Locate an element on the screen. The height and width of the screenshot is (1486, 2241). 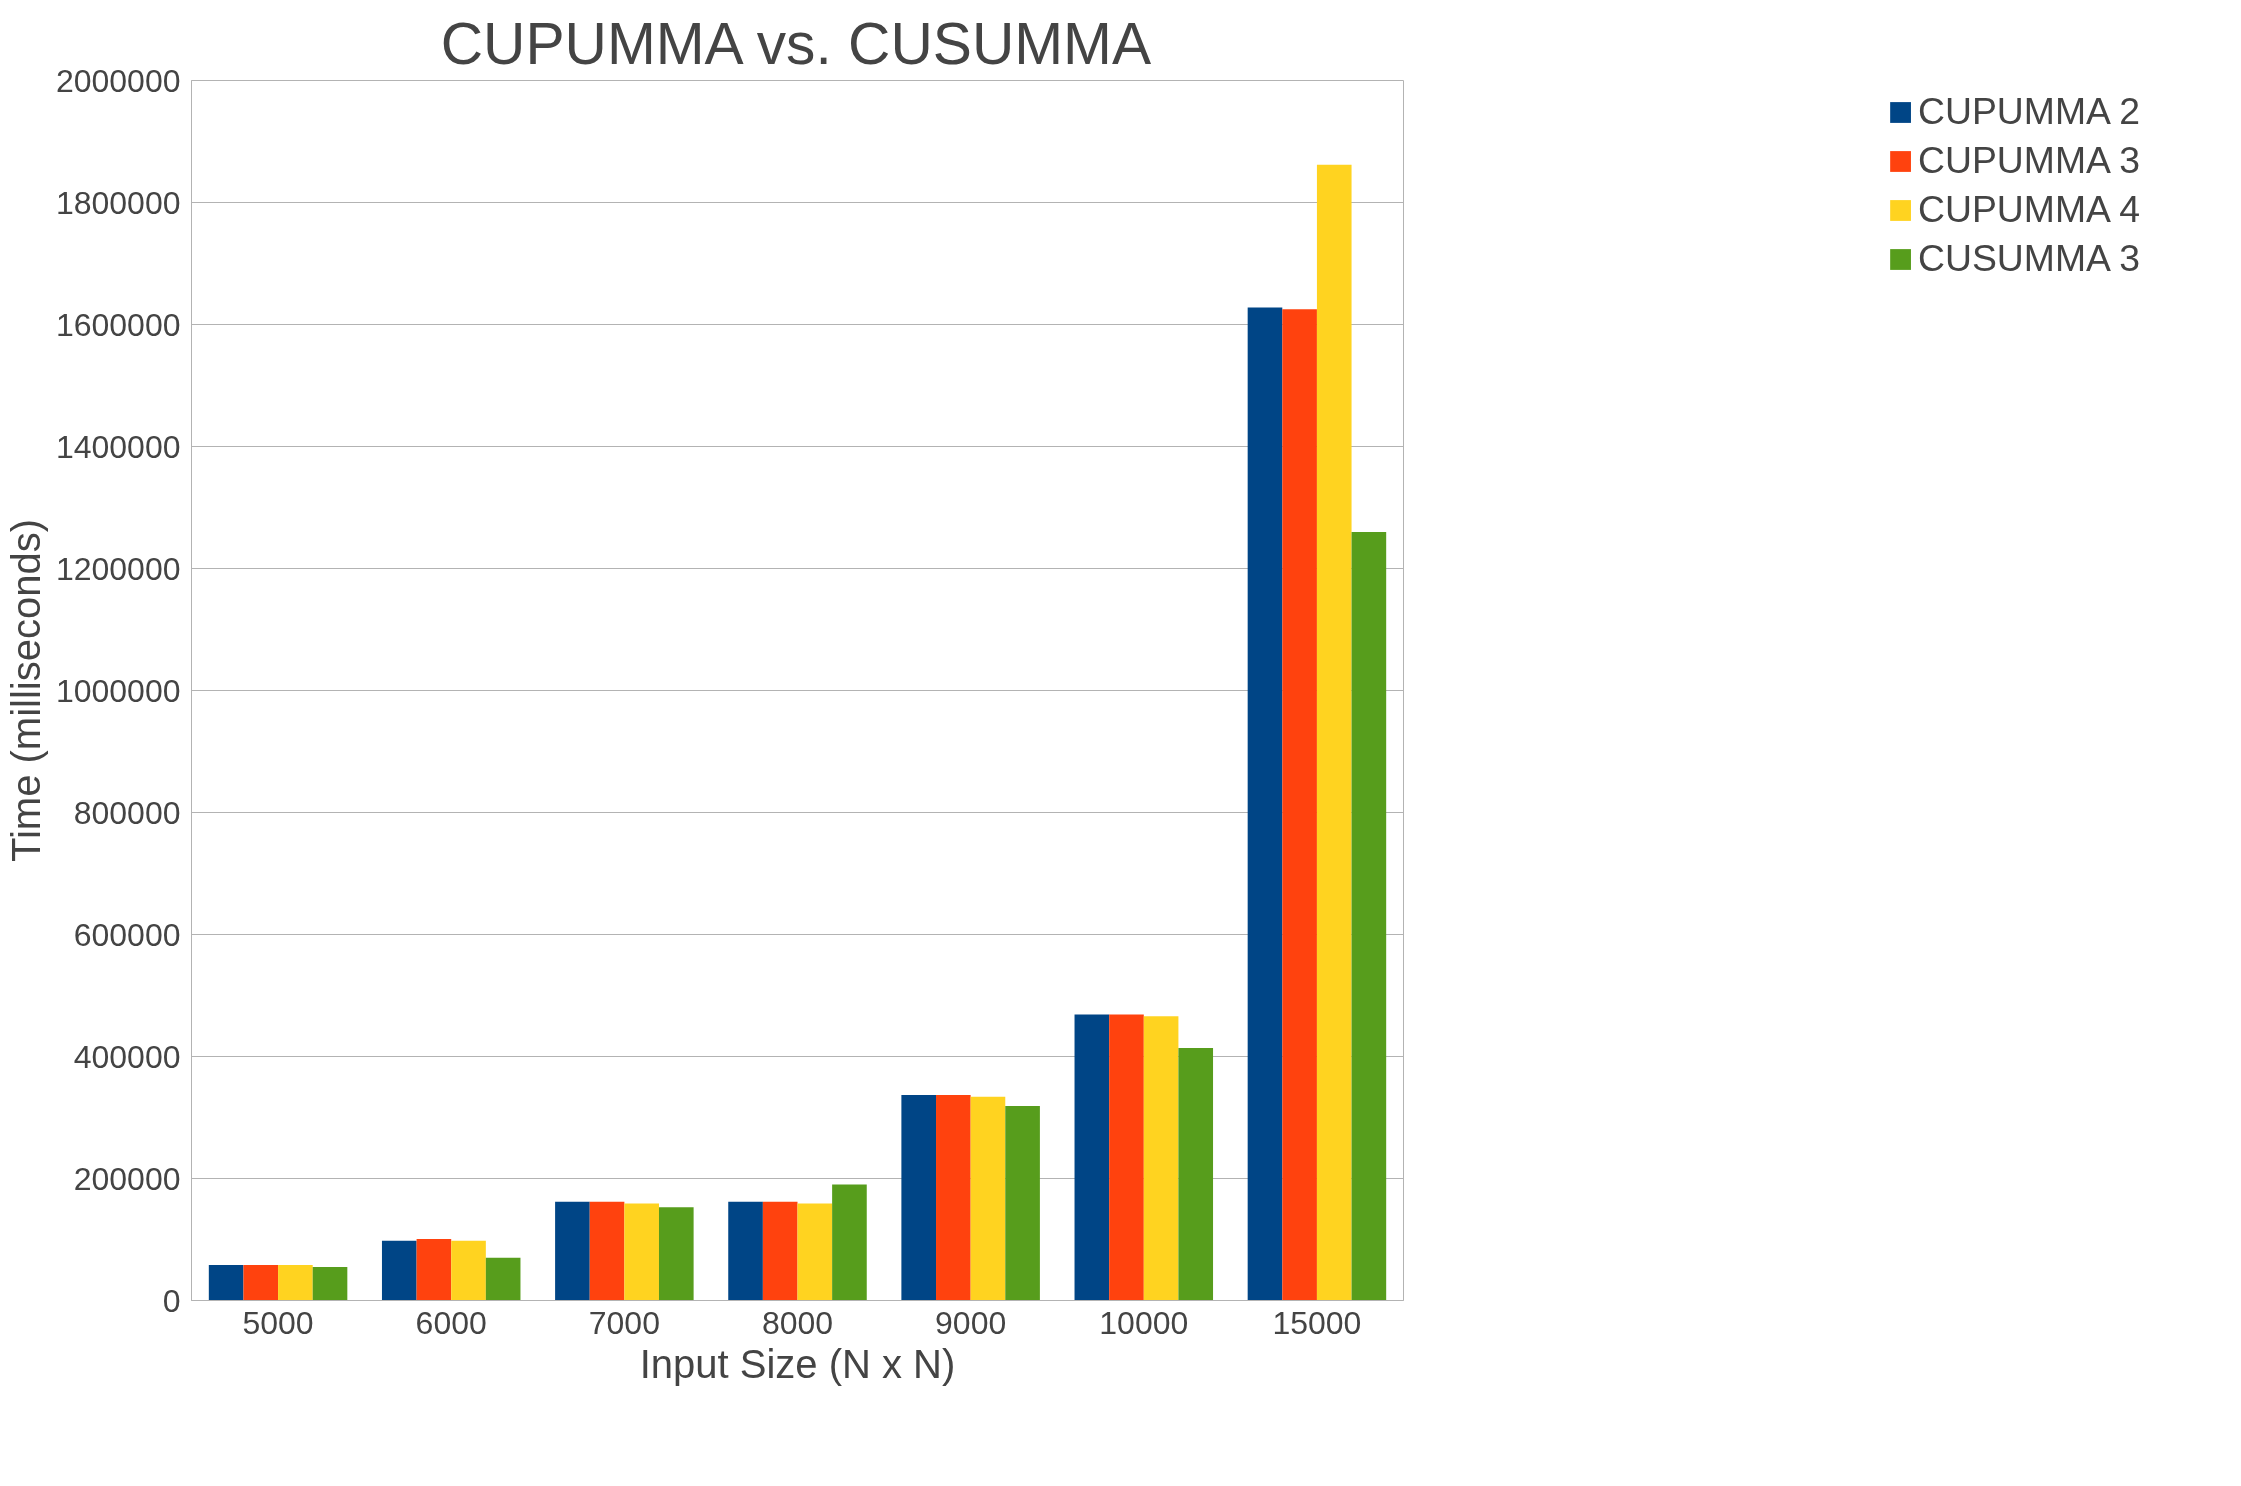
y-tick-label: 600000 is located at coordinates (127, 934).